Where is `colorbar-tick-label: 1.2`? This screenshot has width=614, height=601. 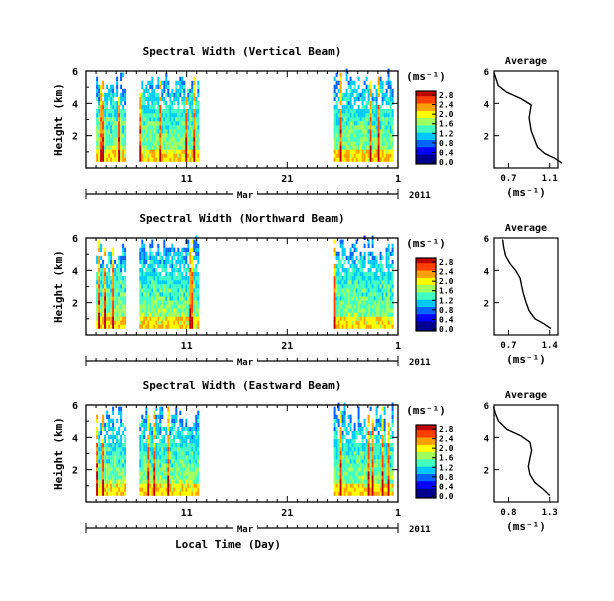 colorbar-tick-label: 1.2 is located at coordinates (446, 133).